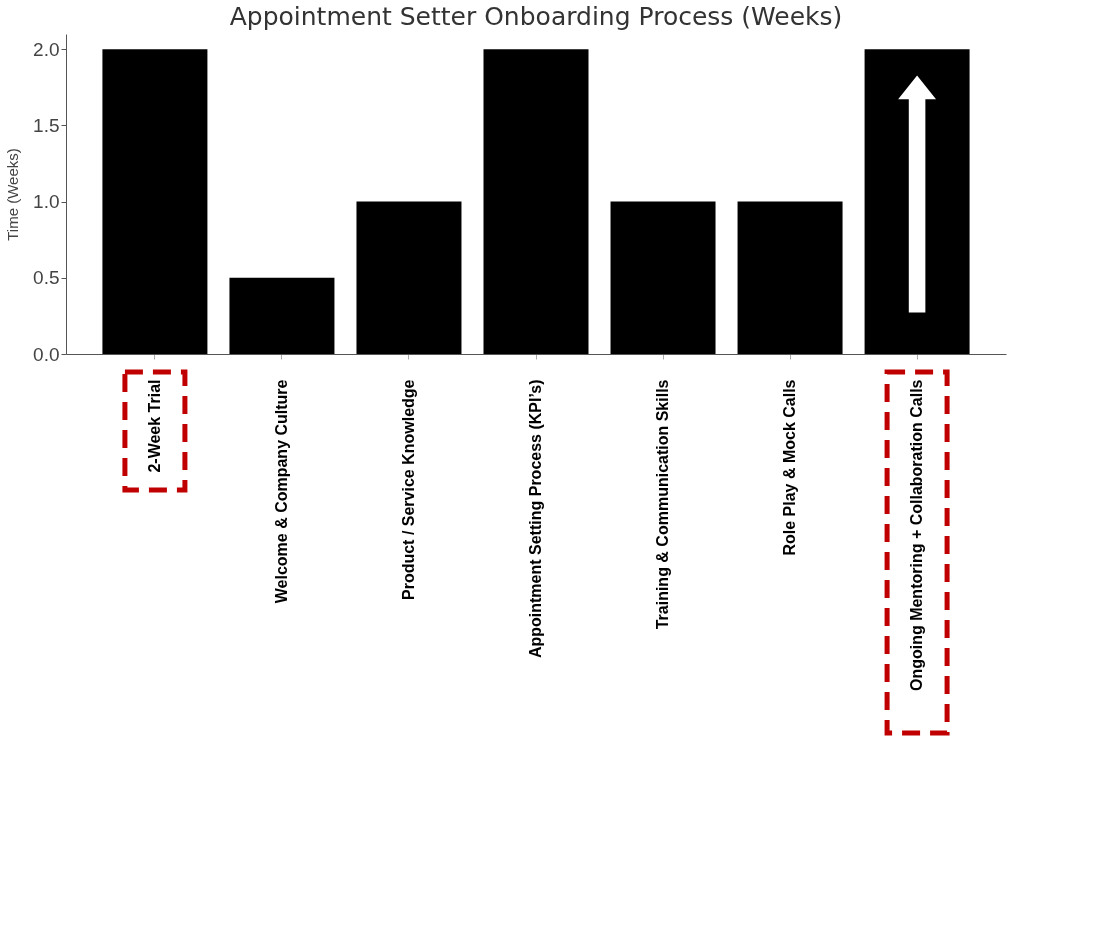 The height and width of the screenshot is (937, 1108). What do you see at coordinates (46, 49) in the screenshot?
I see `y-tick-label: 2.0` at bounding box center [46, 49].